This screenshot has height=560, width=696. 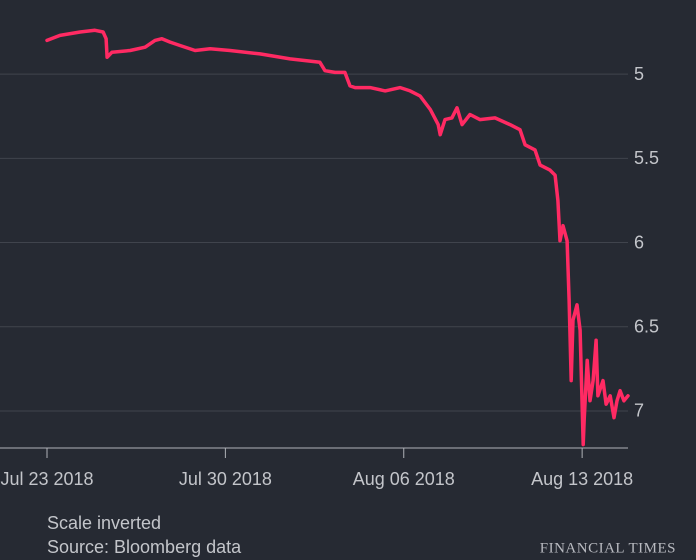 I want to click on y-tick-label: 6.5, so click(x=646, y=326).